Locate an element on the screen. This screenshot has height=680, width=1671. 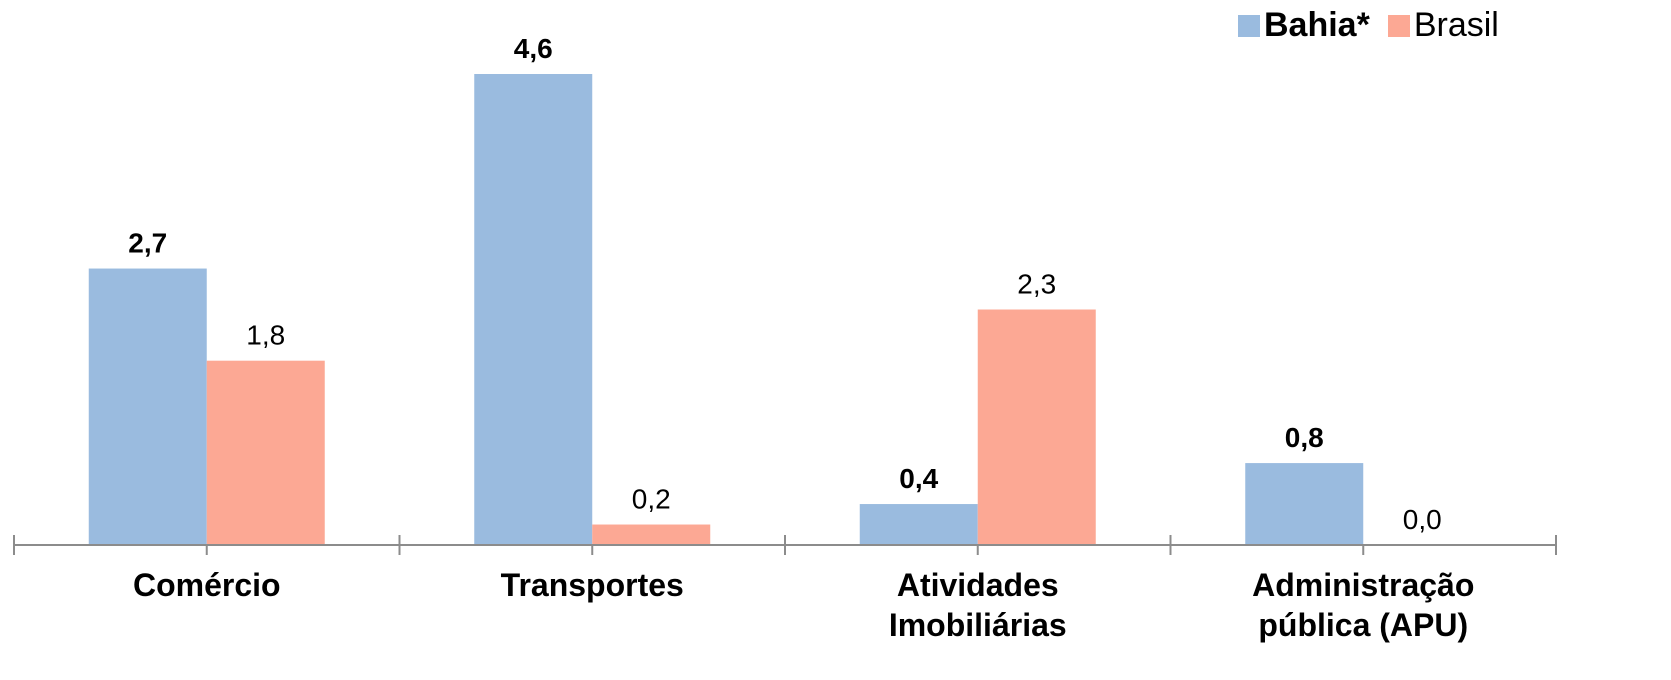
value-label-bahia-comercio: 2,7 is located at coordinates (147, 243).